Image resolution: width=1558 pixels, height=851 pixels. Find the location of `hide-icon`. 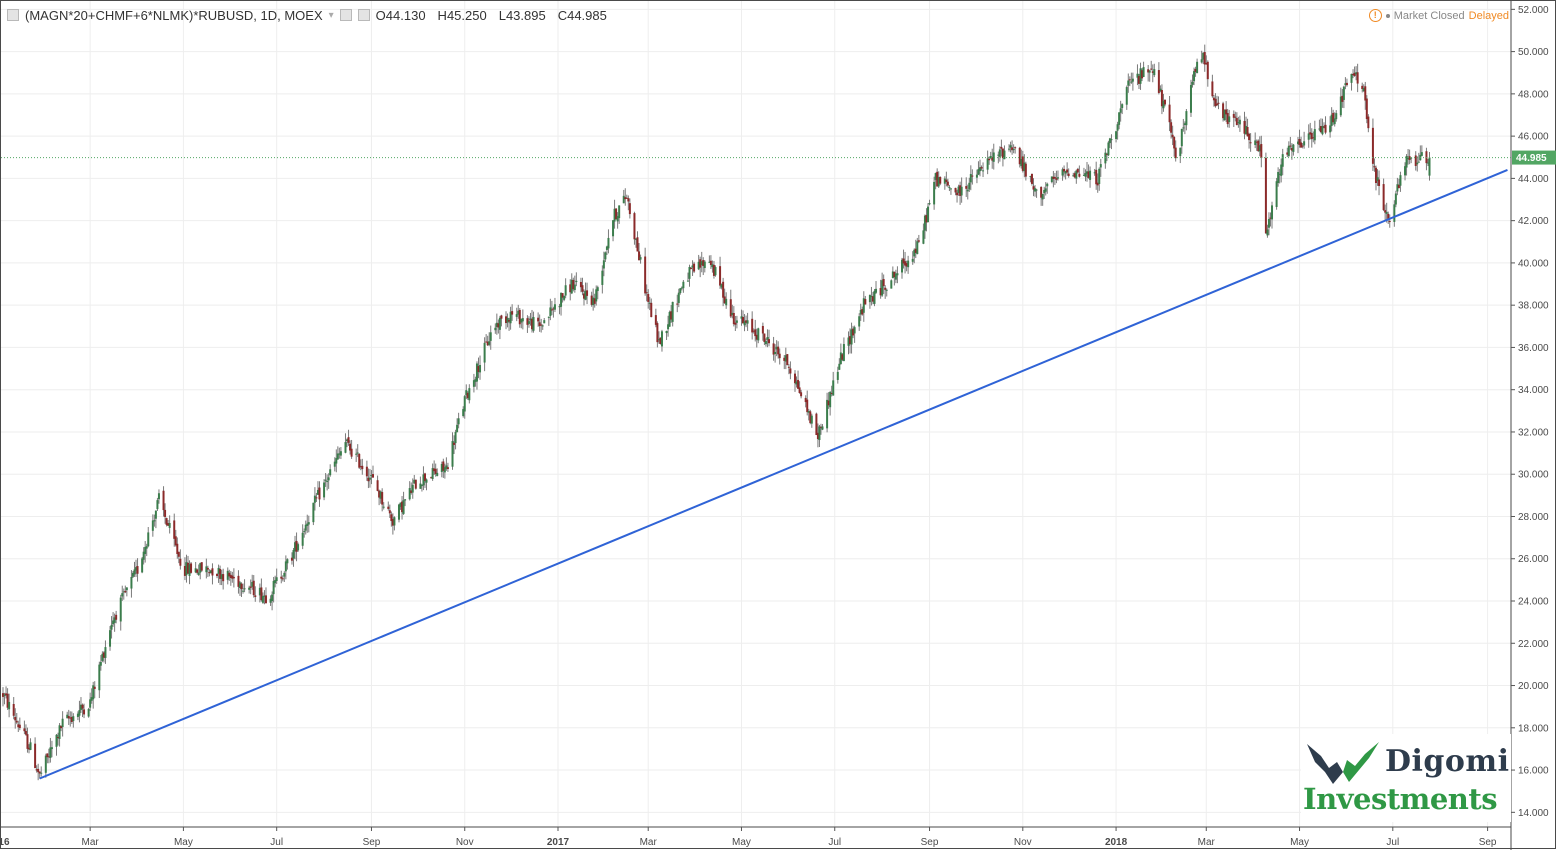

hide-icon is located at coordinates (363, 15).